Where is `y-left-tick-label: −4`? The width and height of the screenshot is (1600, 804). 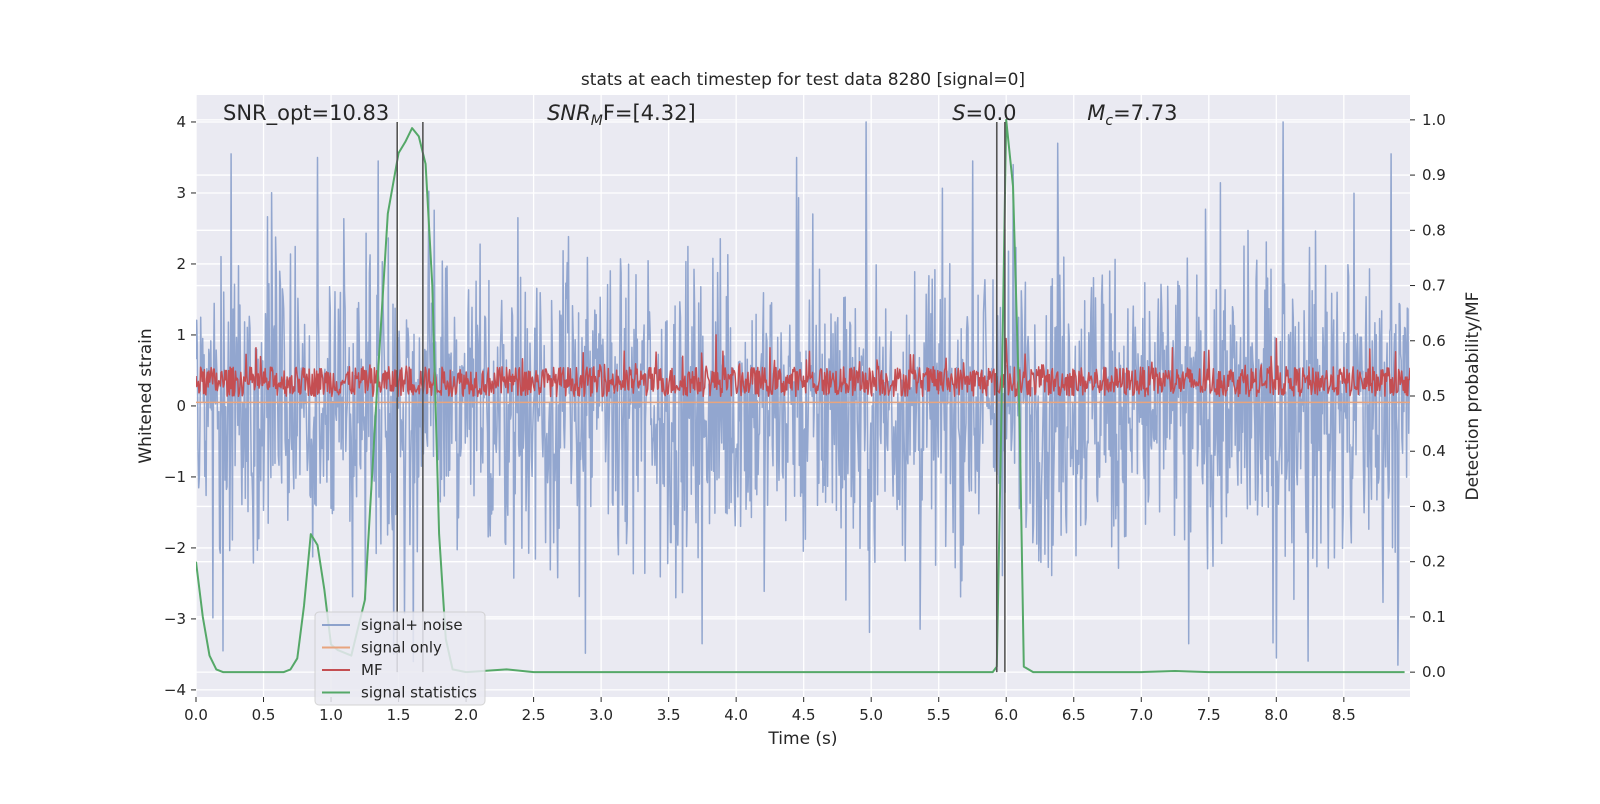
y-left-tick-label: −4 is located at coordinates (175, 690).